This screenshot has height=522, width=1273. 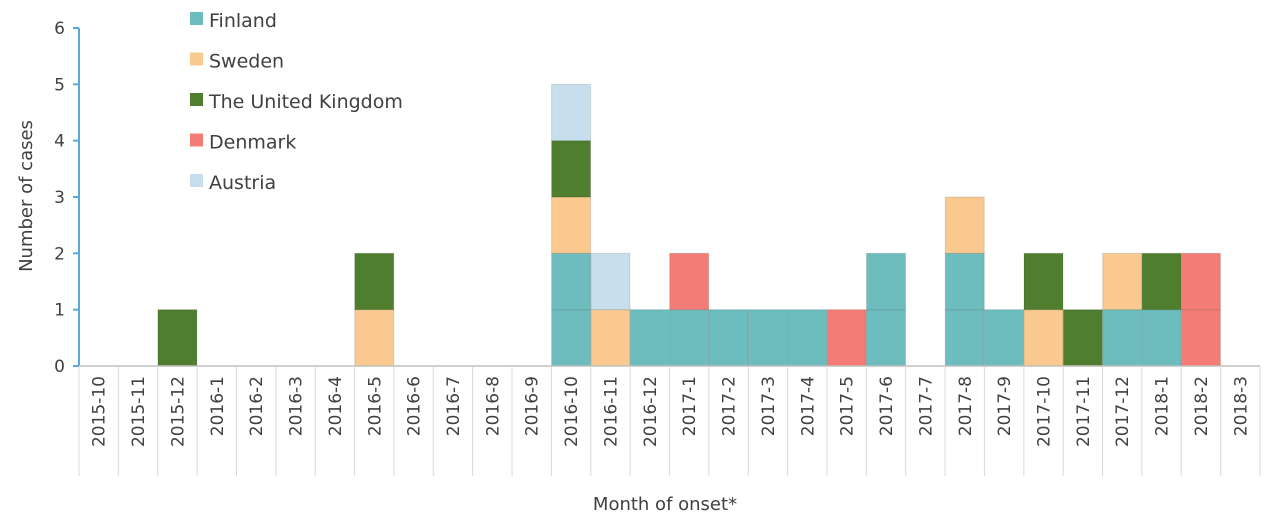 I want to click on legend-swatch-austria, so click(x=196, y=180).